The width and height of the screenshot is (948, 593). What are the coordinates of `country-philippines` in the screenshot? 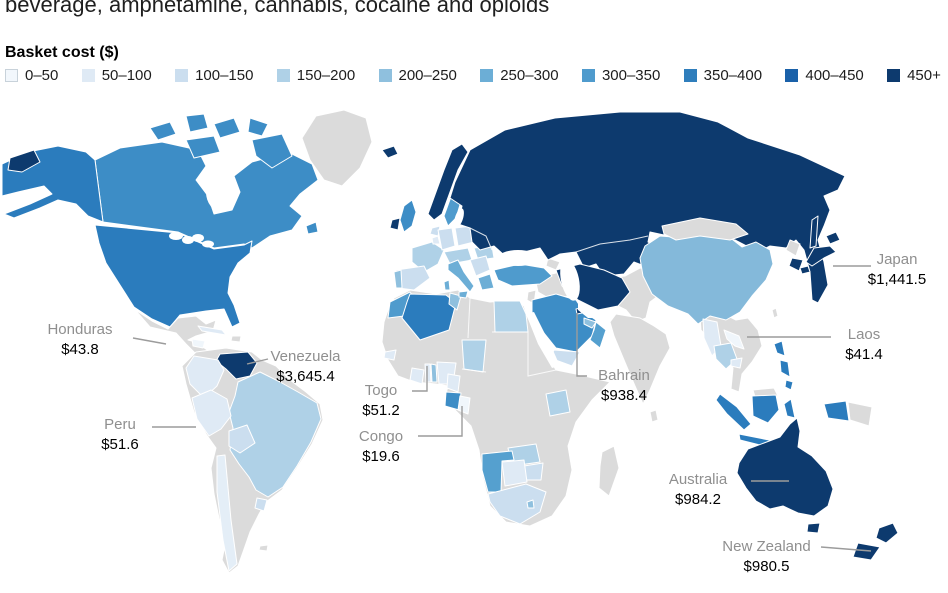 It's located at (783, 365).